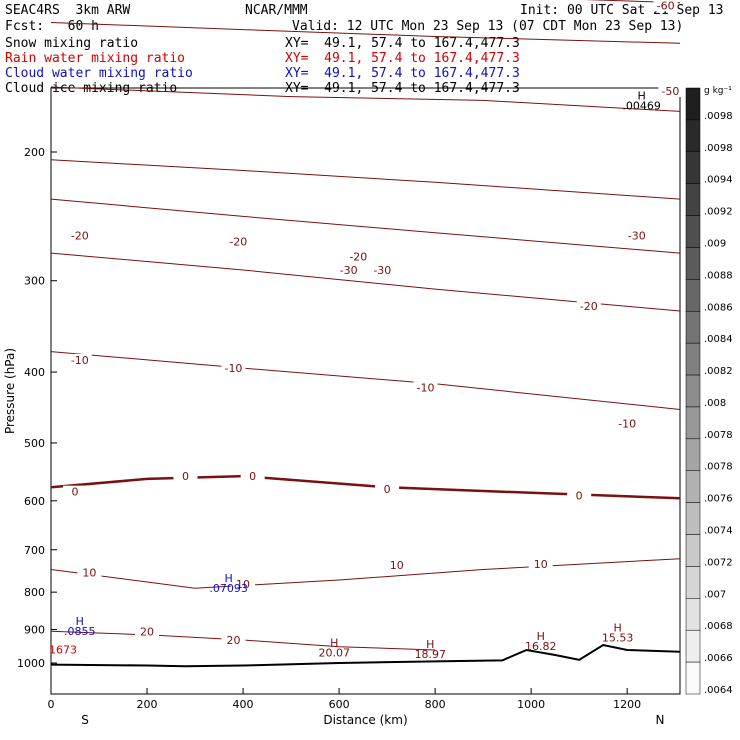 Image resolution: width=740 pixels, height=740 pixels. Describe the element at coordinates (531, 704) in the screenshot. I see `x-tick-label: 1000` at that location.